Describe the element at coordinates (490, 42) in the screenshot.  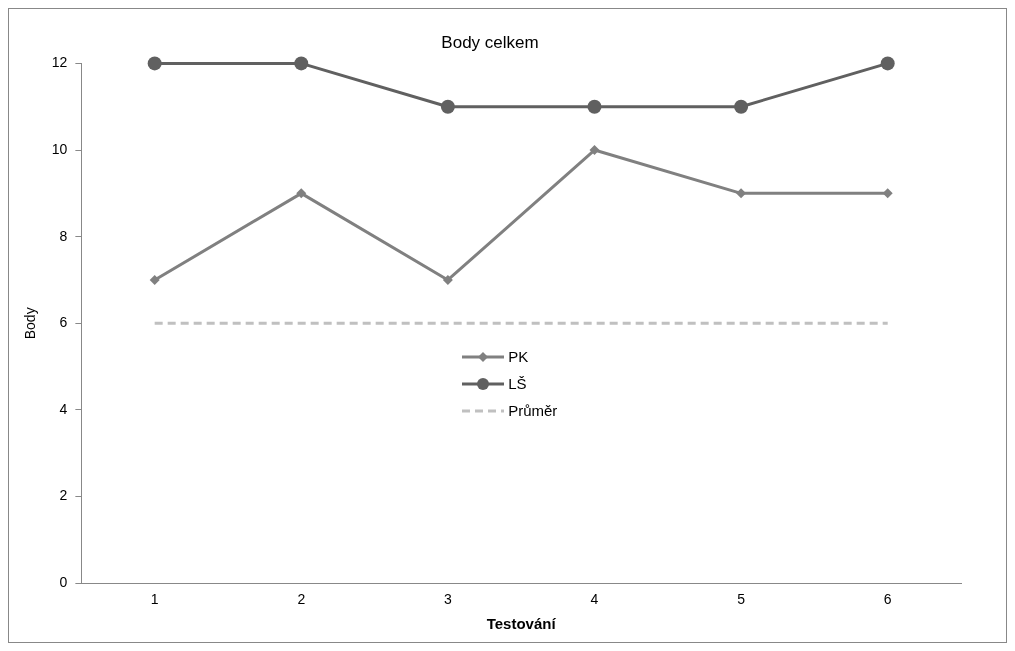
I see `chart-title: Body celkem` at that location.